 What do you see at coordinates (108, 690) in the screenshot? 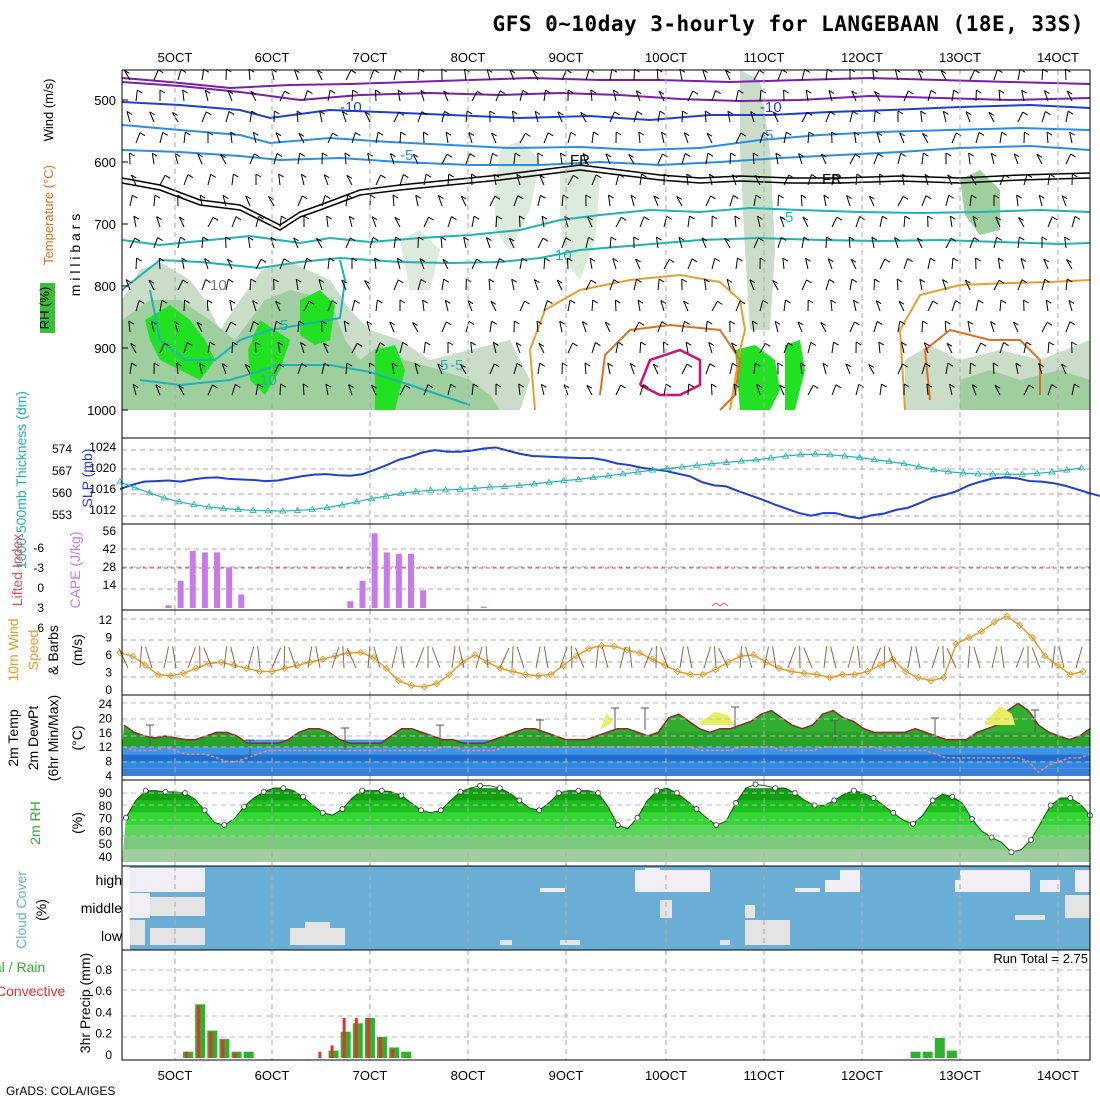
I see `wind-tick-label: 0` at bounding box center [108, 690].